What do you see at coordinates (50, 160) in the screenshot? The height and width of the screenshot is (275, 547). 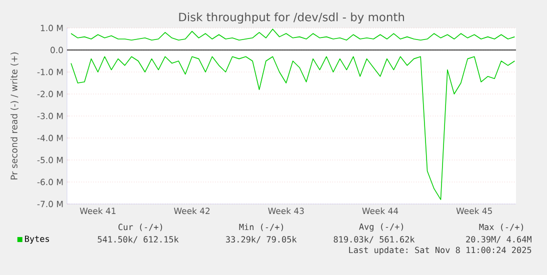 I see `y-tick-label: -5.0 M` at bounding box center [50, 160].